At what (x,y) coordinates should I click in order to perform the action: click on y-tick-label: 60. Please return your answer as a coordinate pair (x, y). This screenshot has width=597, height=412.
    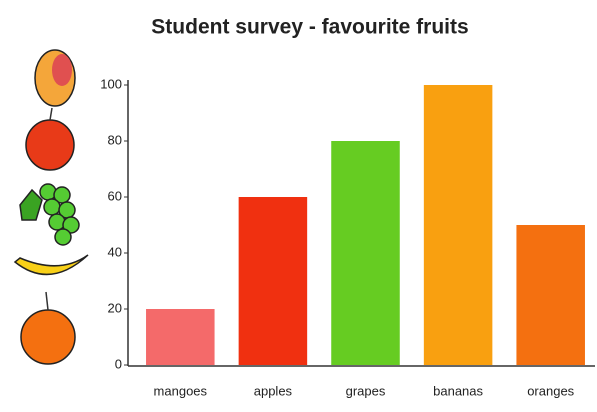
    Looking at the image, I should click on (115, 195).